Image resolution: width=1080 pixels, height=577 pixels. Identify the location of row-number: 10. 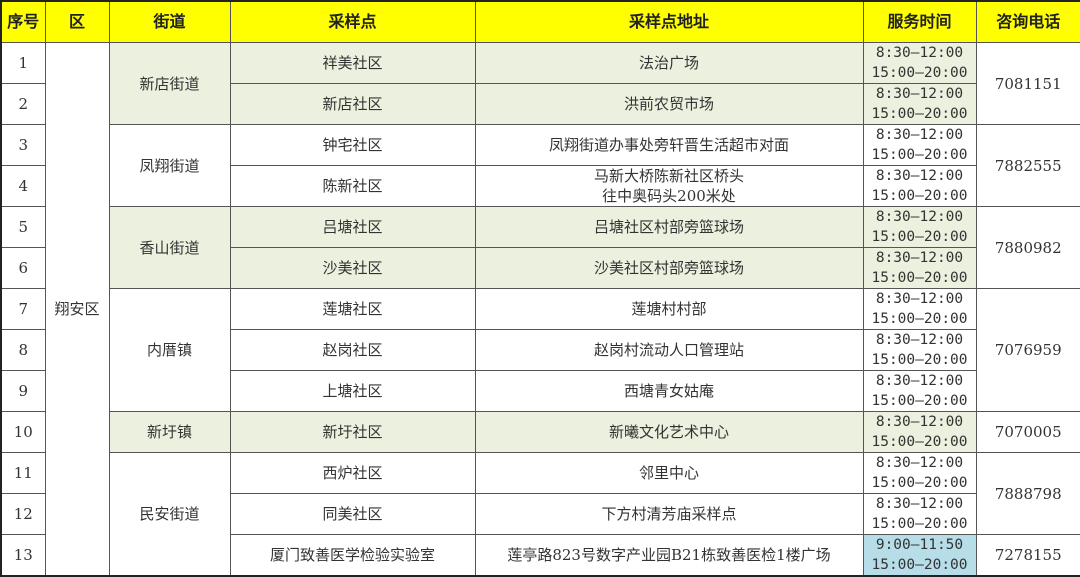
(23, 432).